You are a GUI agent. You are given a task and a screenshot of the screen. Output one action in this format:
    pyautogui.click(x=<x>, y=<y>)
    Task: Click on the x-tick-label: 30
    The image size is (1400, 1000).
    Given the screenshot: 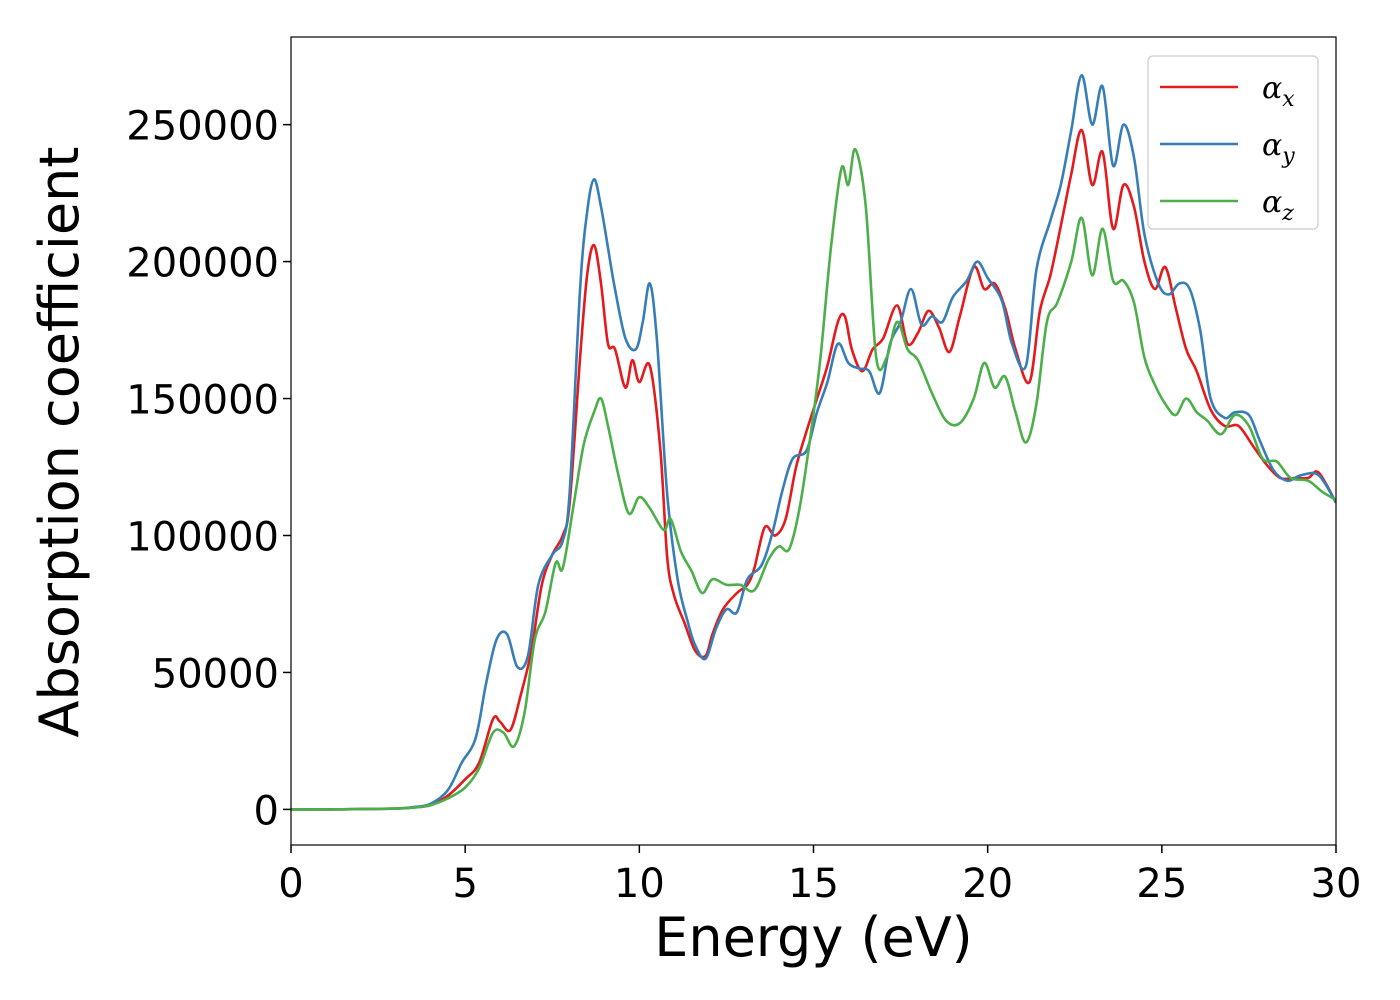 What is the action you would take?
    pyautogui.click(x=1336, y=884)
    